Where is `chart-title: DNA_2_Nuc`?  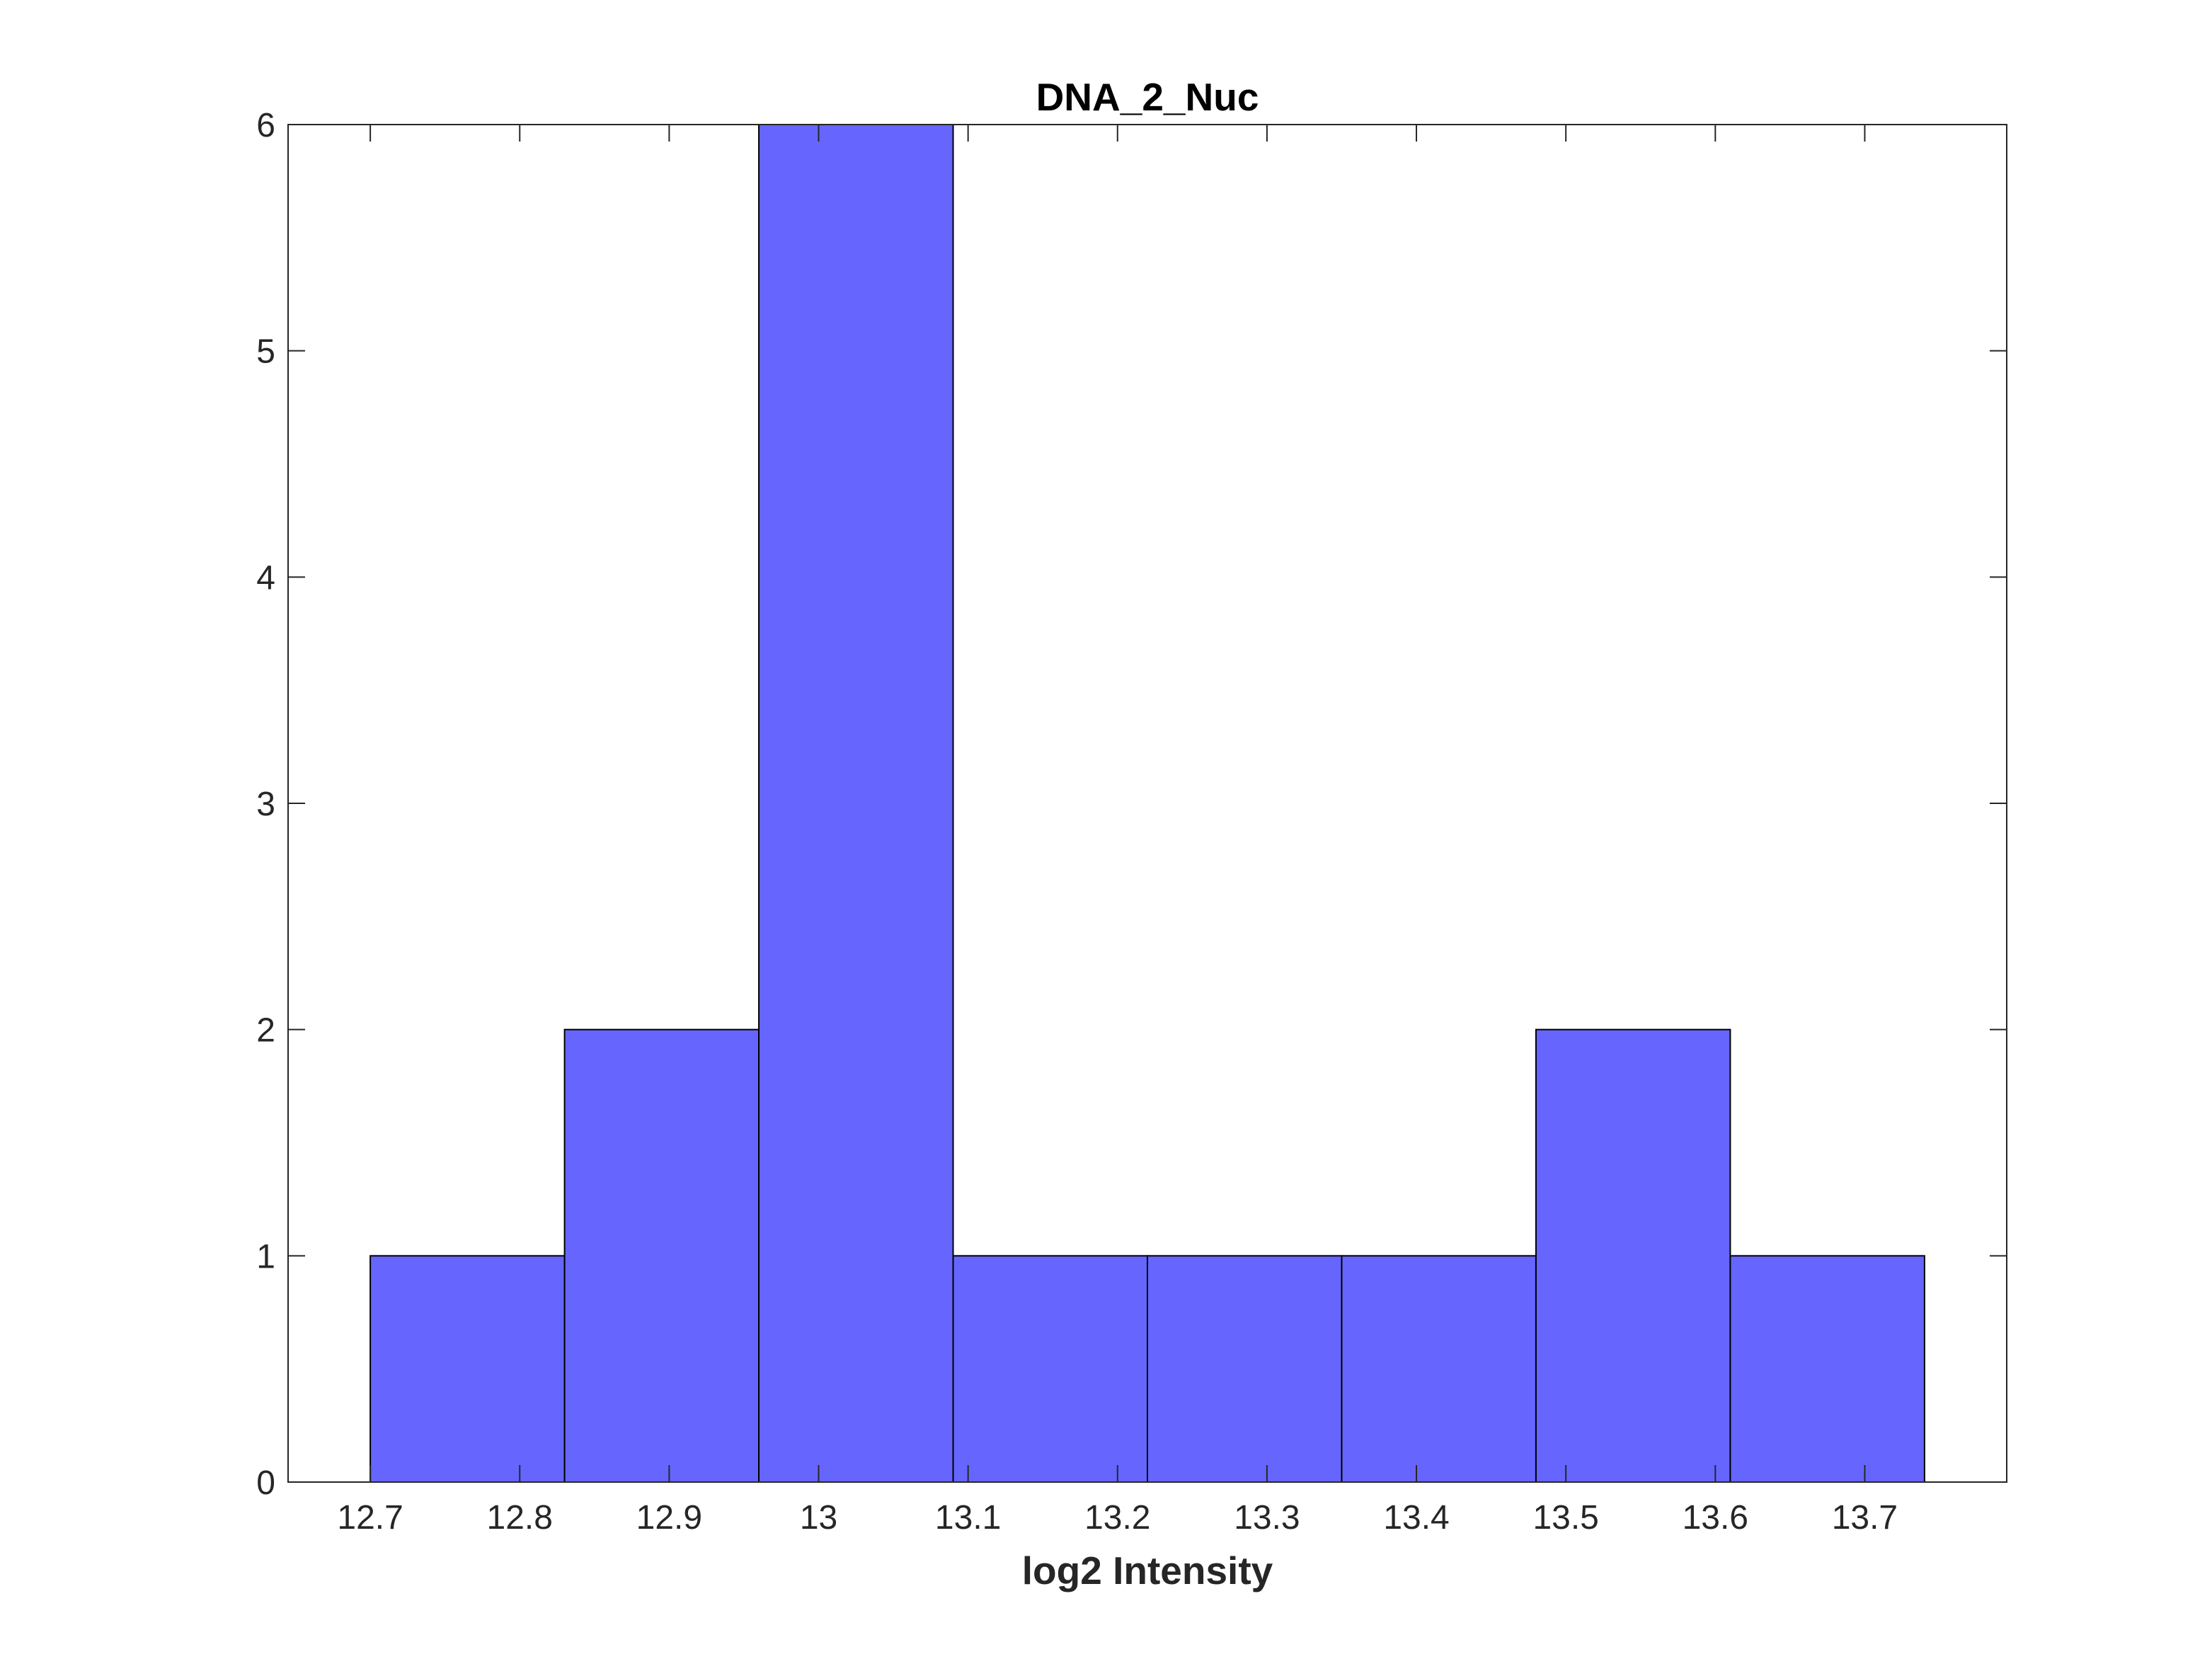
chart-title: DNA_2_Nuc is located at coordinates (1147, 97).